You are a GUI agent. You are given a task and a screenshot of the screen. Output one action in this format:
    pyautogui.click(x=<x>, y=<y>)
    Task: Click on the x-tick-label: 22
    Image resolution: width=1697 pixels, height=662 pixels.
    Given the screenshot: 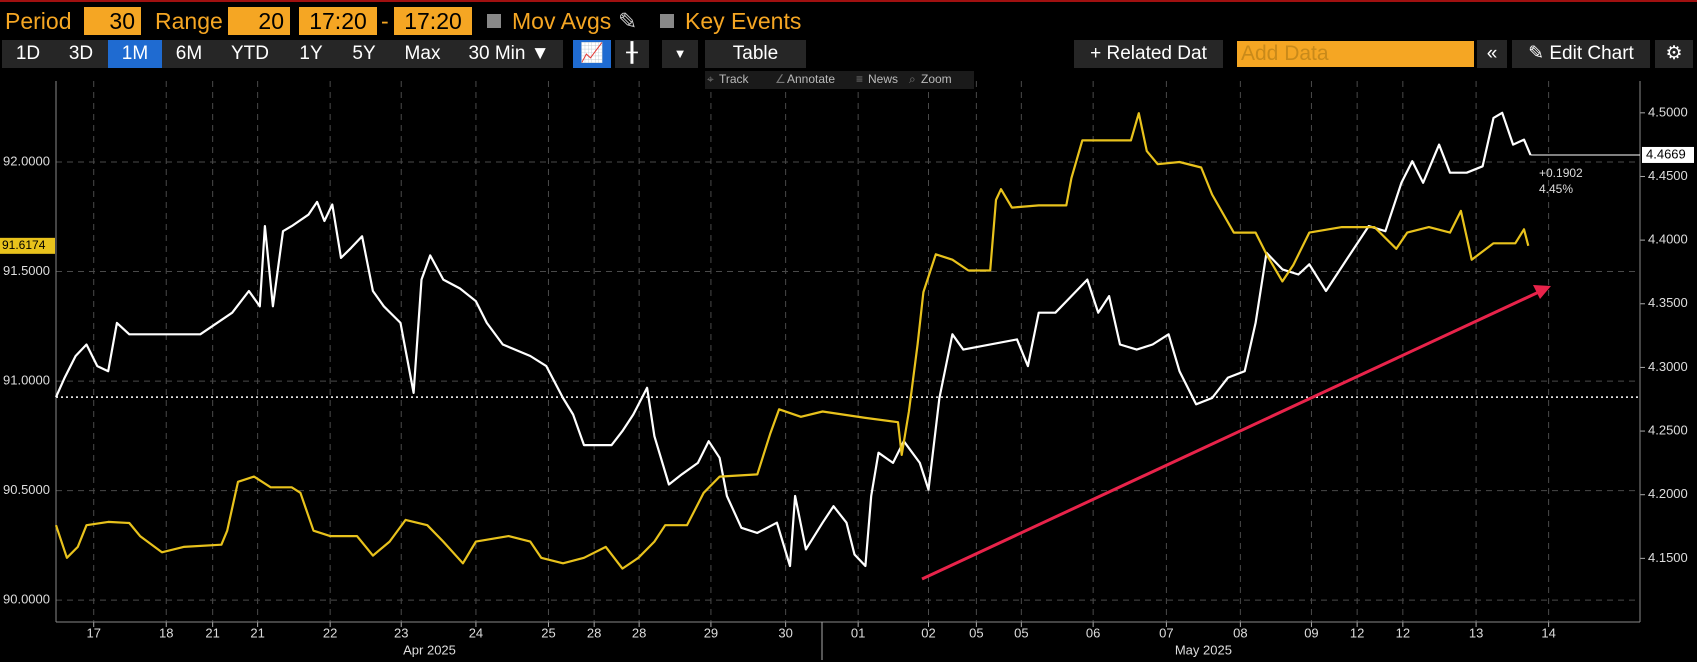 What is the action you would take?
    pyautogui.click(x=330, y=632)
    